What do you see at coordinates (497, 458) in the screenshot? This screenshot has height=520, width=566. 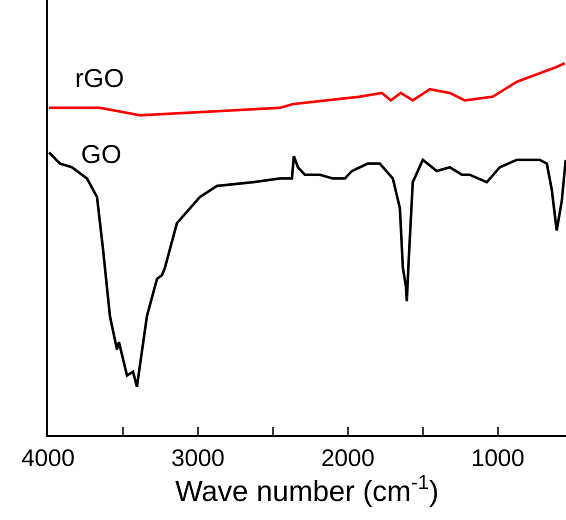 I see `x-tick-label: 1000` at bounding box center [497, 458].